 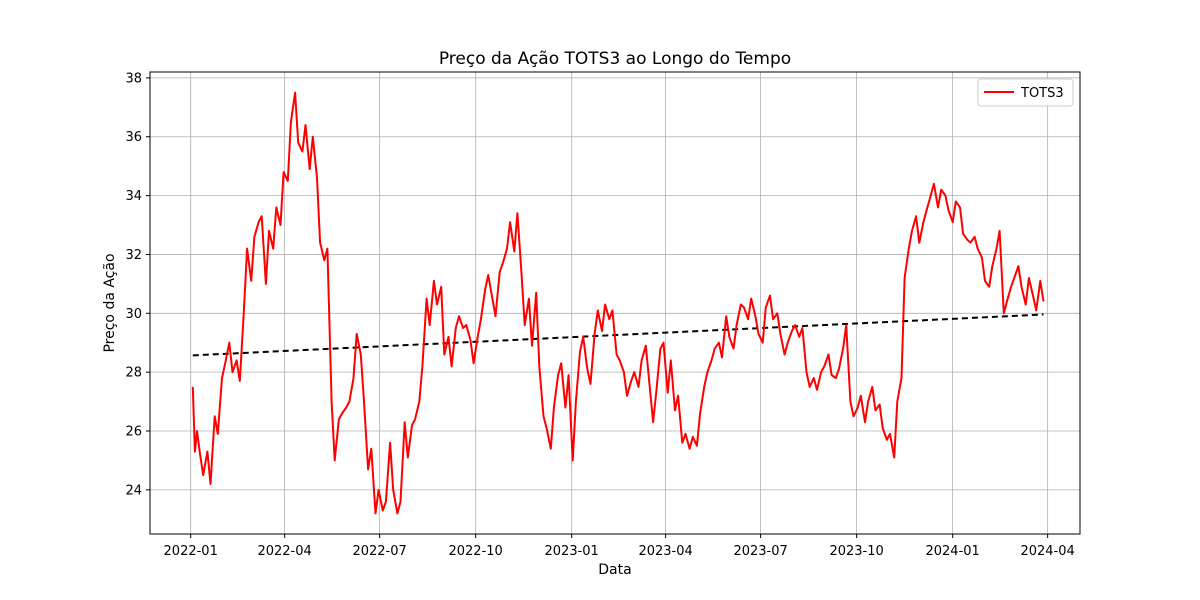 I want to click on trend-line, so click(x=618, y=335).